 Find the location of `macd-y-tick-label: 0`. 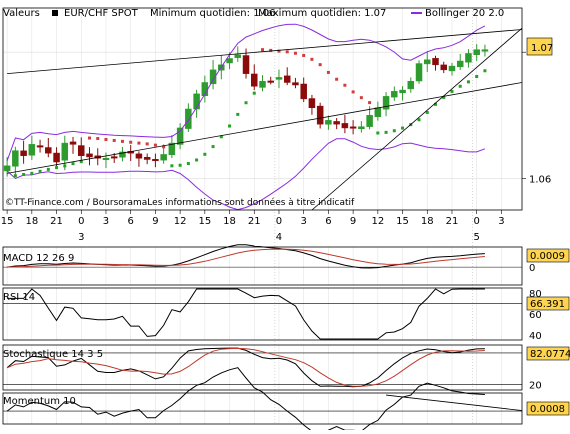

macd-y-tick-label: 0 is located at coordinates (532, 268).